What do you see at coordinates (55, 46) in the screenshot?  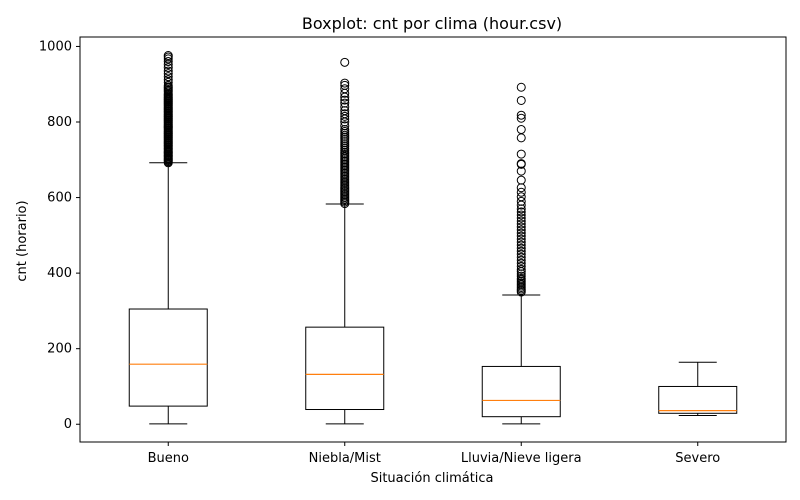 I see `y-tick-label: 1000` at bounding box center [55, 46].